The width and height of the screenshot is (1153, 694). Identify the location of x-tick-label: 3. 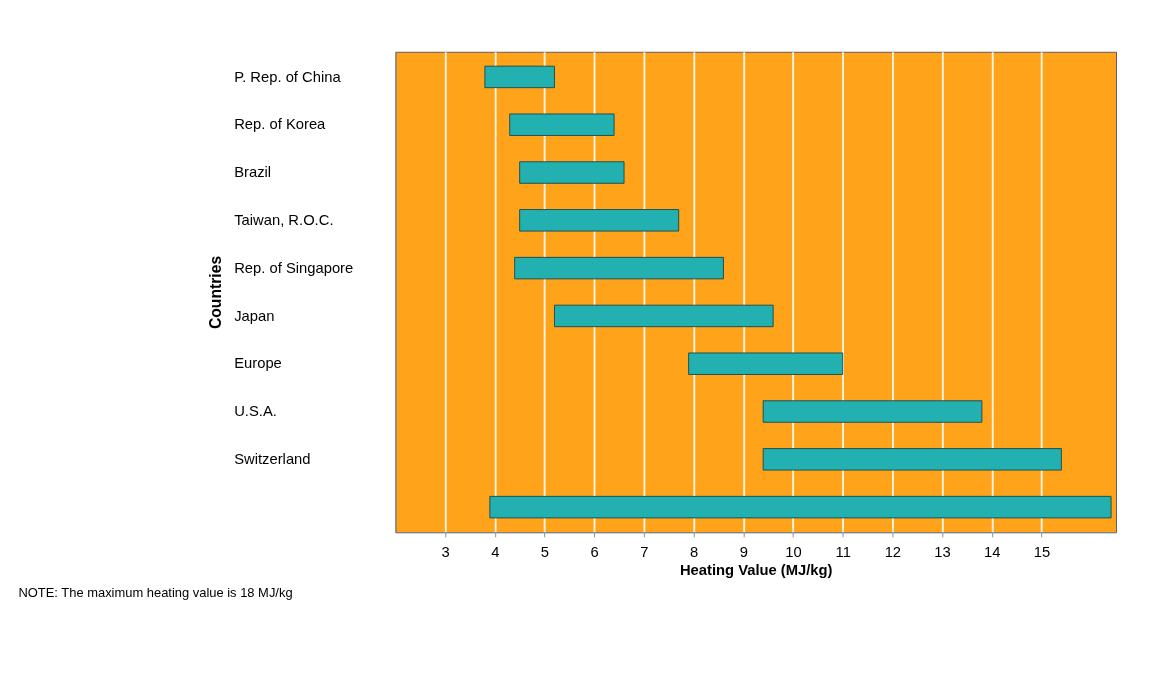
(445, 551).